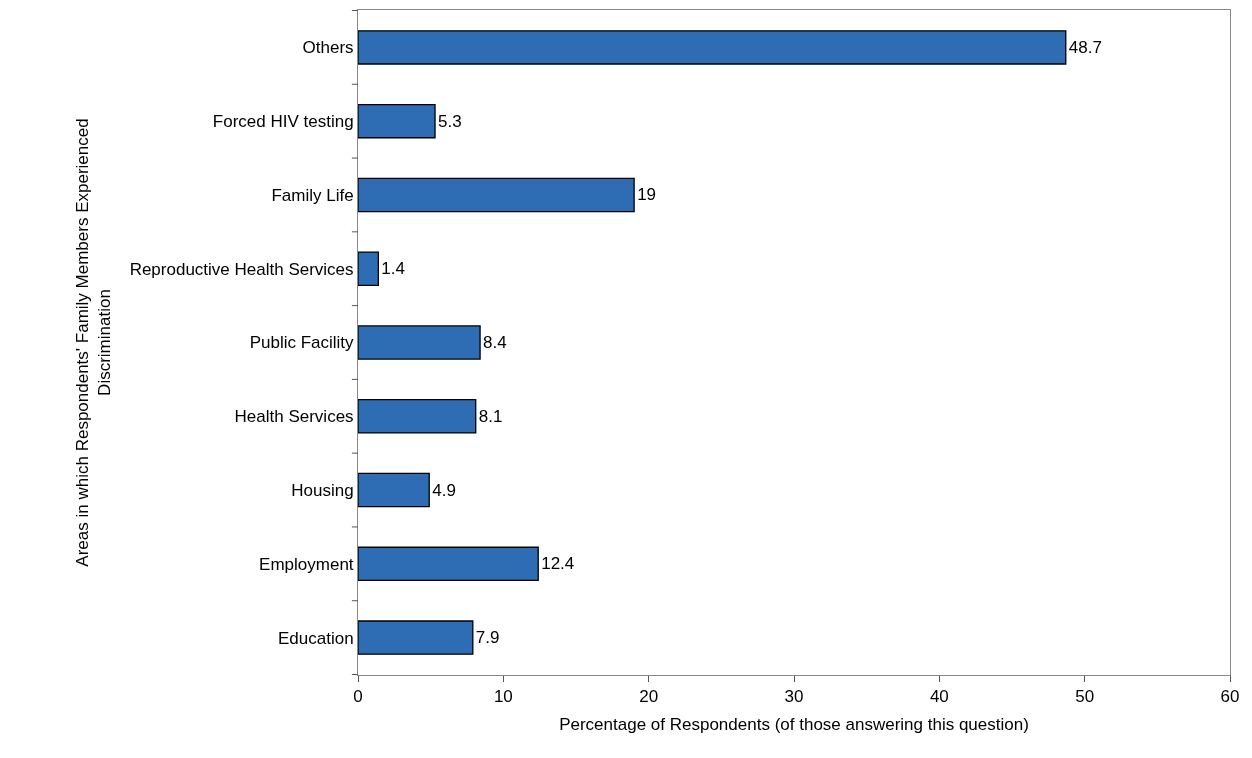  I want to click on data-label: 1.4, so click(393, 269).